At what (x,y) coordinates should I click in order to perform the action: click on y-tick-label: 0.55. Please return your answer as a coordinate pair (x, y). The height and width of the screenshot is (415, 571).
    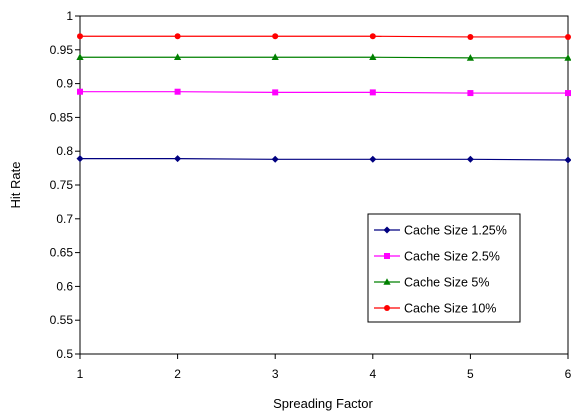
    Looking at the image, I should click on (62, 320).